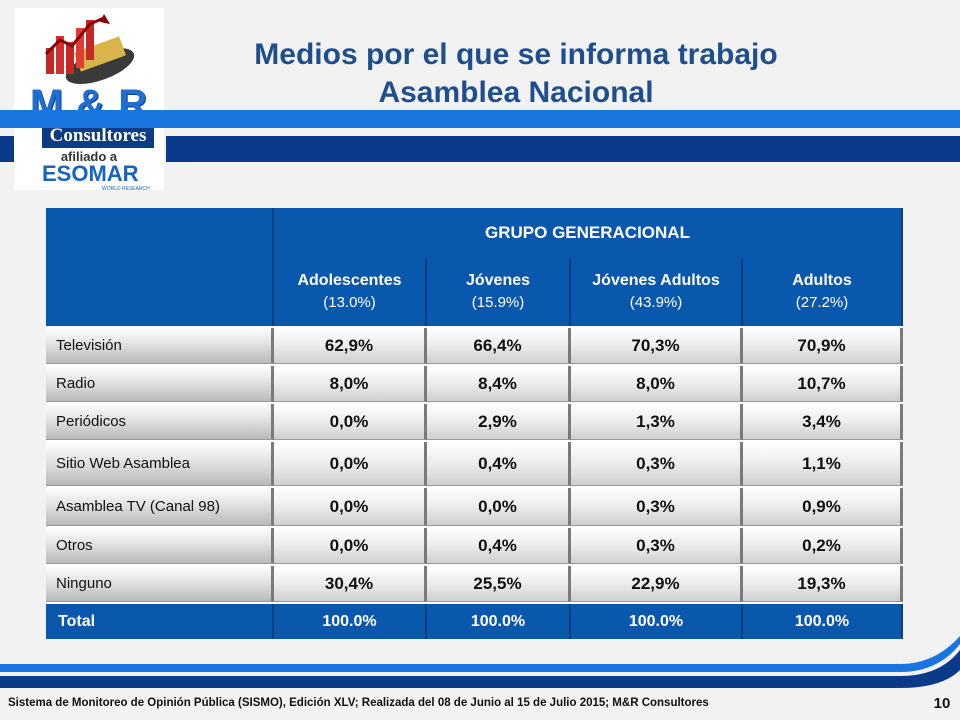 The image size is (960, 720). I want to click on logo-esomar: ESOMAR, so click(90, 173).